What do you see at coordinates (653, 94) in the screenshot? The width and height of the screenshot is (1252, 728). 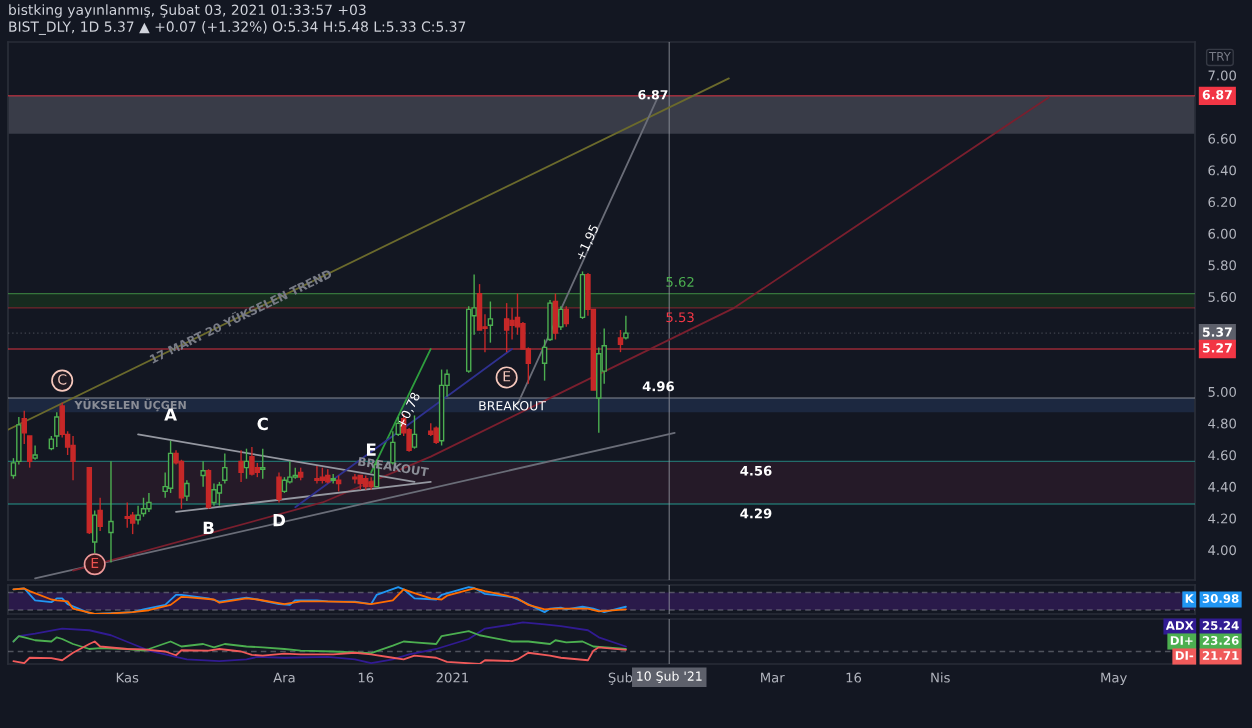 I see `annotation: 6.87` at bounding box center [653, 94].